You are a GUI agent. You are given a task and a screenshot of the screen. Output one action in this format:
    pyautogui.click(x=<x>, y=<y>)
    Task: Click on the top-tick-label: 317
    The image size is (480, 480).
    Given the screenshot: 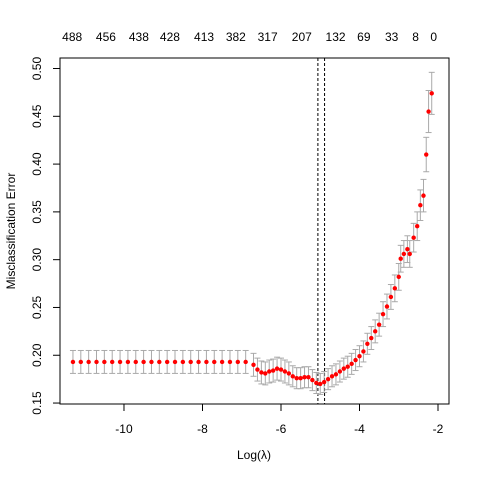 What is the action you would take?
    pyautogui.click(x=268, y=37)
    